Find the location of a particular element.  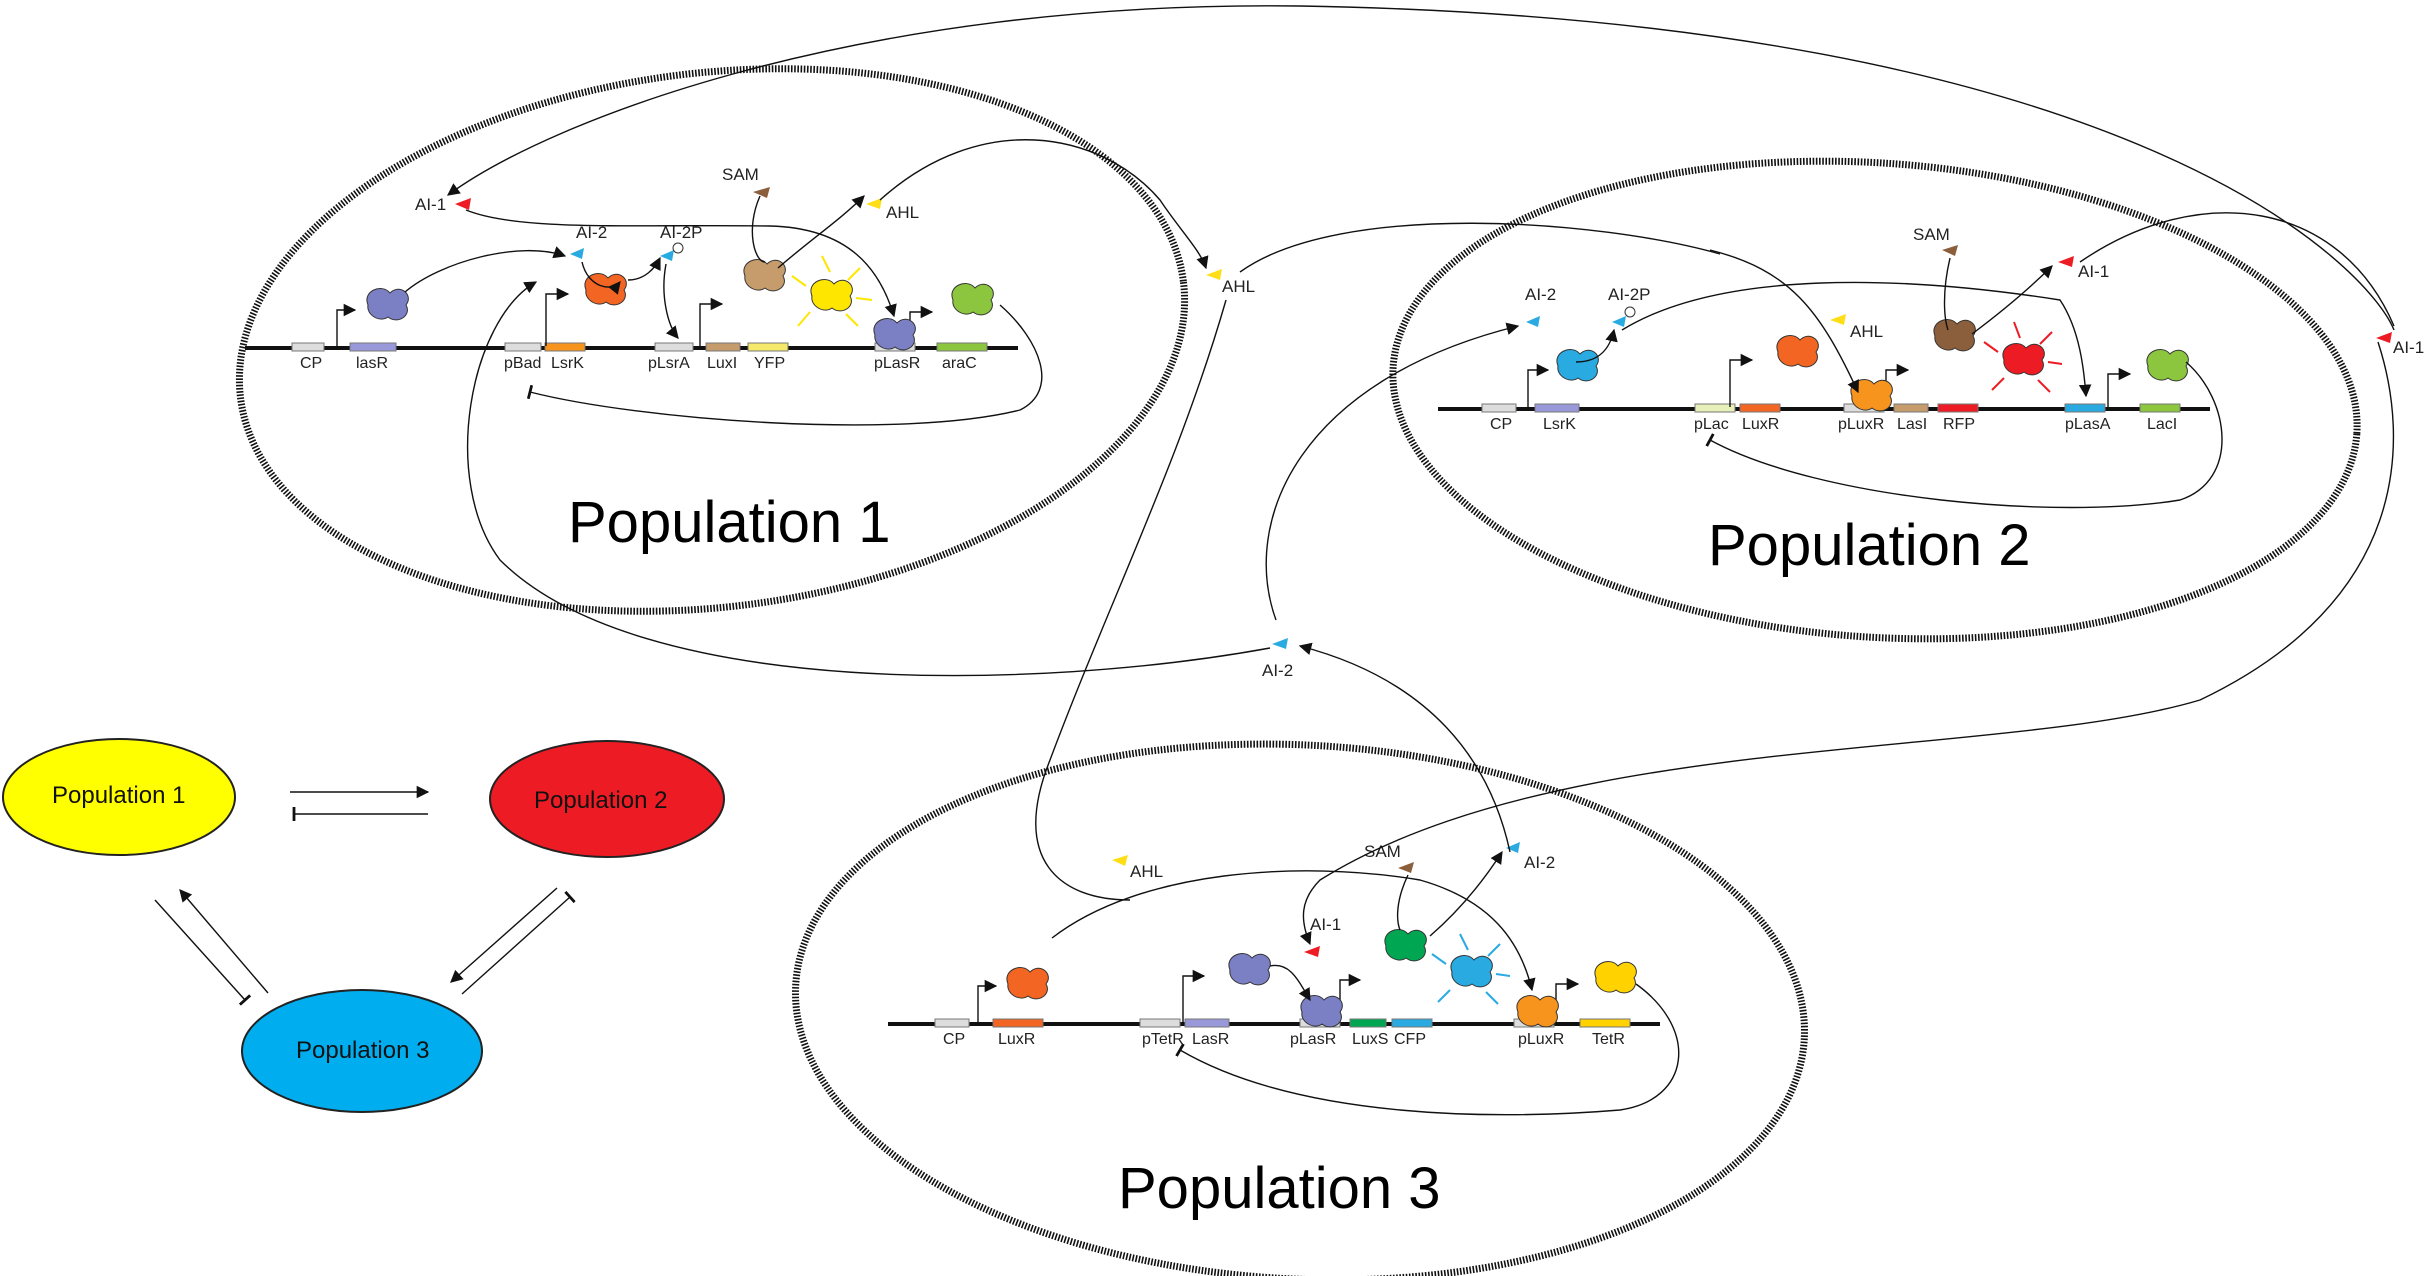

p2-promoter-plasa-arrow is located at coordinates (2119, 387).